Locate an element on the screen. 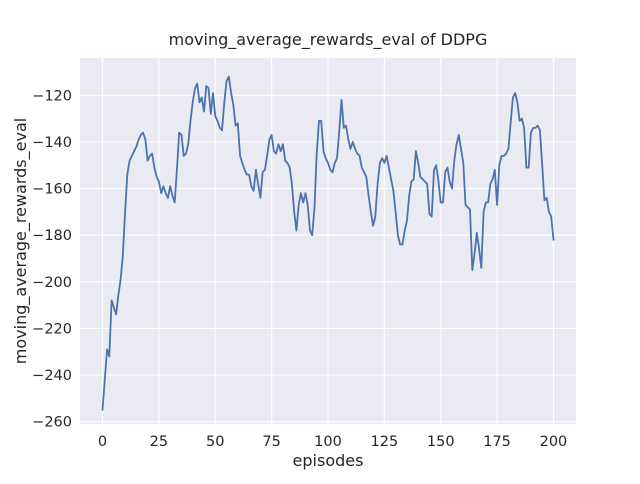 This screenshot has height=484, width=640. x-tick-label: 25 is located at coordinates (159, 442).